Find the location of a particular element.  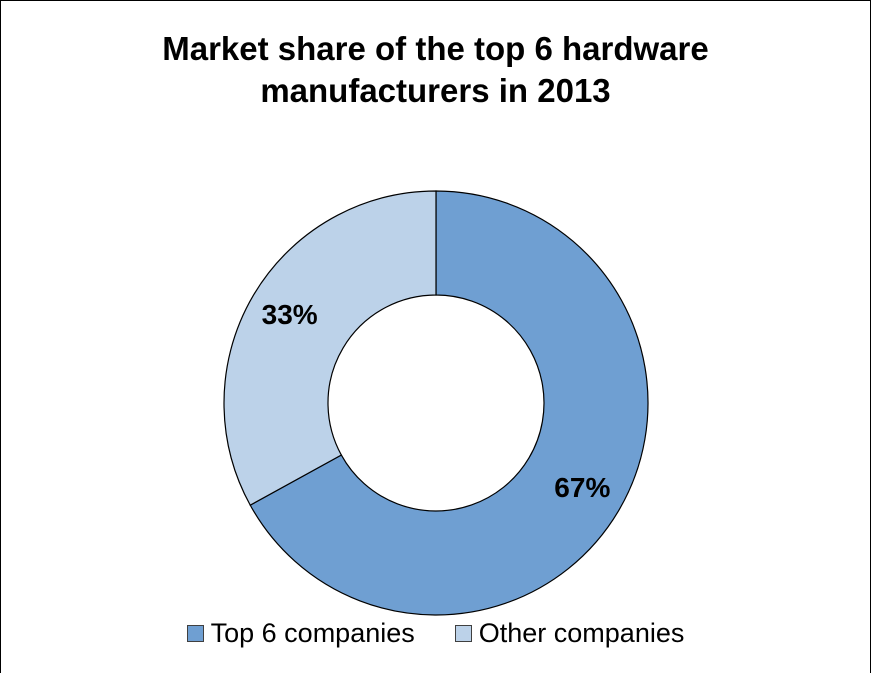

legend-item-top-6: Top 6 companies is located at coordinates (300, 633).